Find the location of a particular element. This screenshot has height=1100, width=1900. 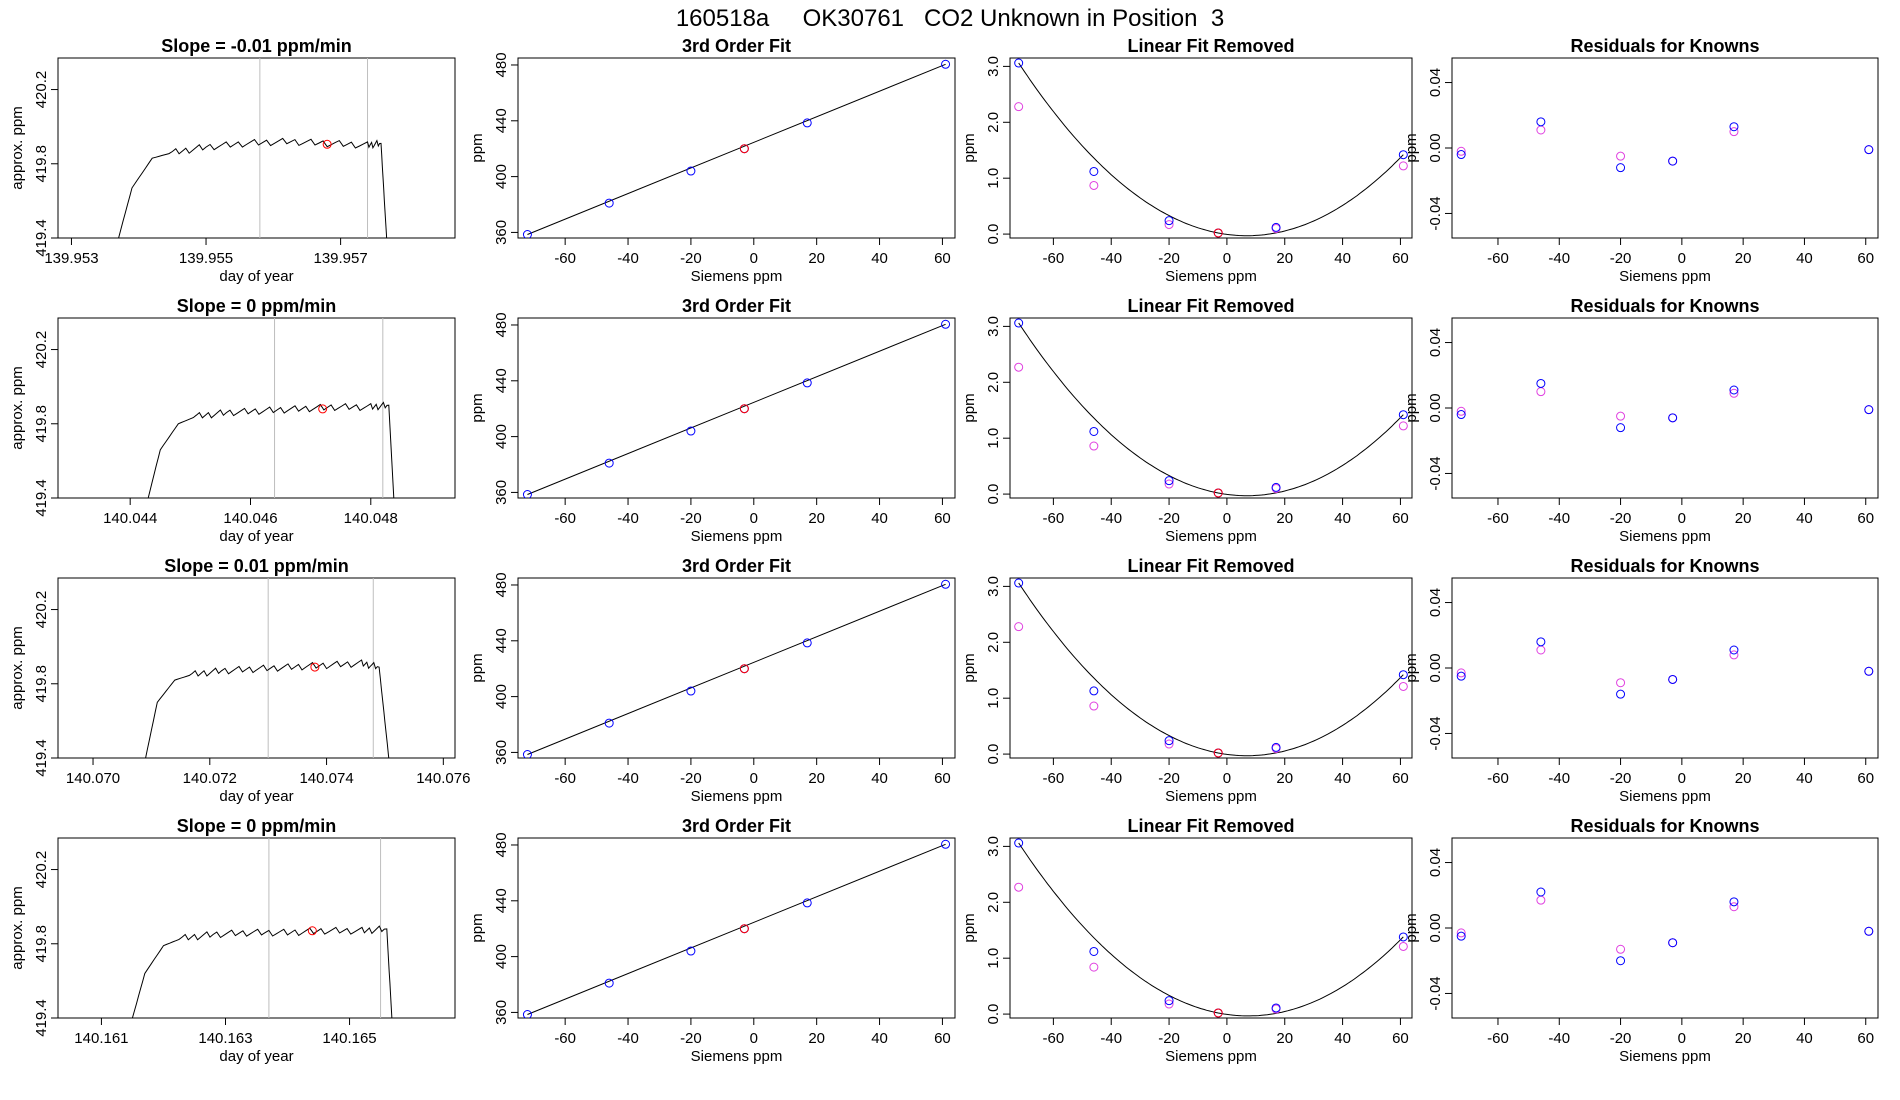

chart-title: Slope = -0.01 ppm/min is located at coordinates (256, 46).